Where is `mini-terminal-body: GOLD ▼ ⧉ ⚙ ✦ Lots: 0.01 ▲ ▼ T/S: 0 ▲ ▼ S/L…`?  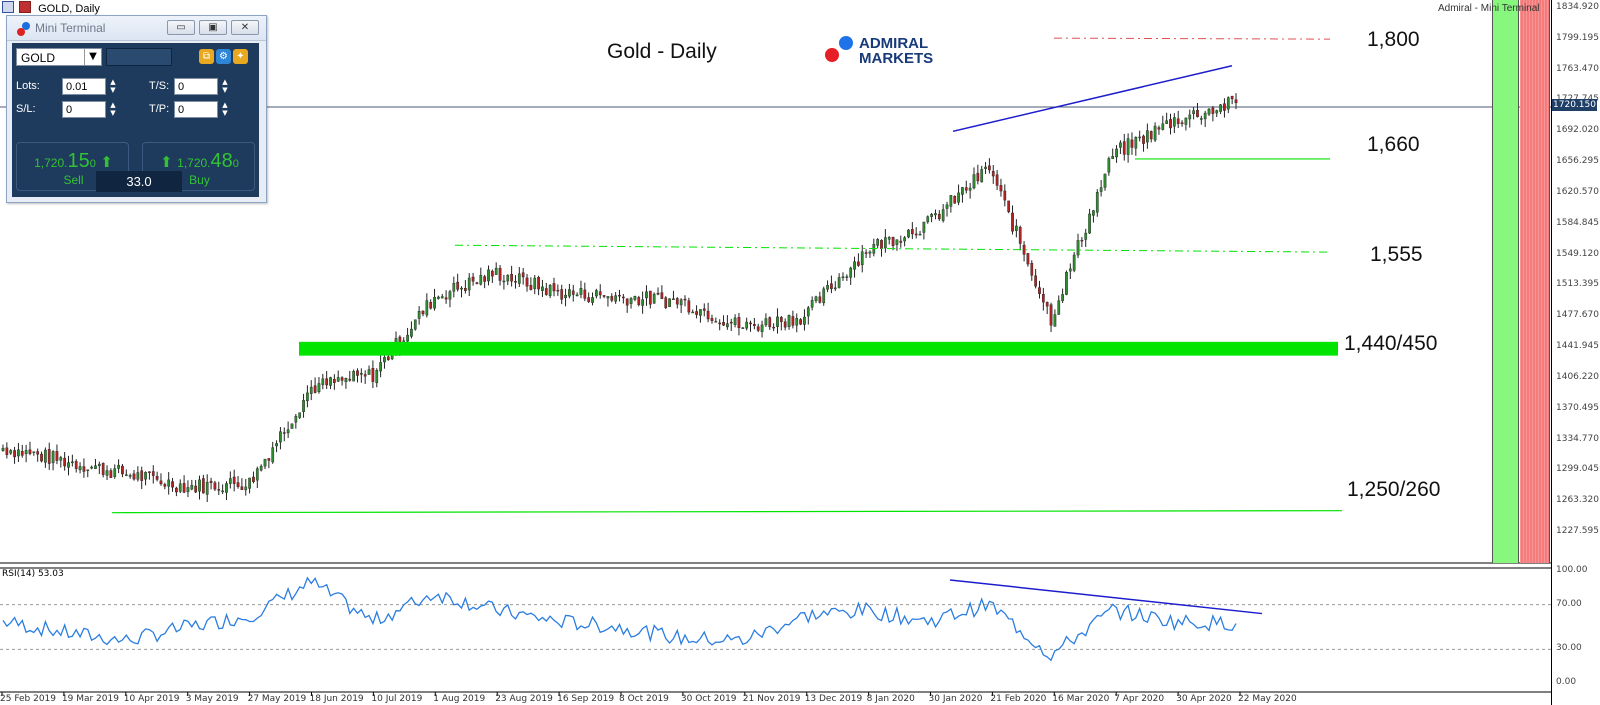
mini-terminal-body: GOLD ▼ ⧉ ⚙ ✦ Lots: 0.01 ▲ ▼ T/S: 0 ▲ ▼ S/L… is located at coordinates (135, 120).